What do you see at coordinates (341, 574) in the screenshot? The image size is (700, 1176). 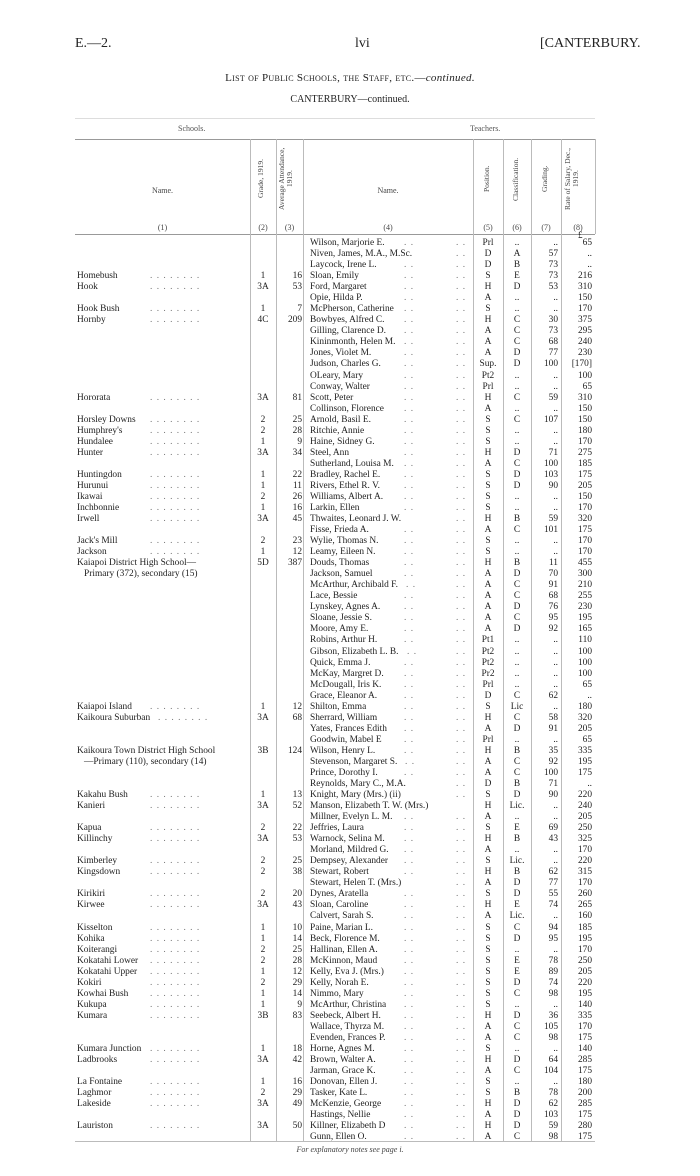 I see `teacher-name: Jackson, Samuel` at bounding box center [341, 574].